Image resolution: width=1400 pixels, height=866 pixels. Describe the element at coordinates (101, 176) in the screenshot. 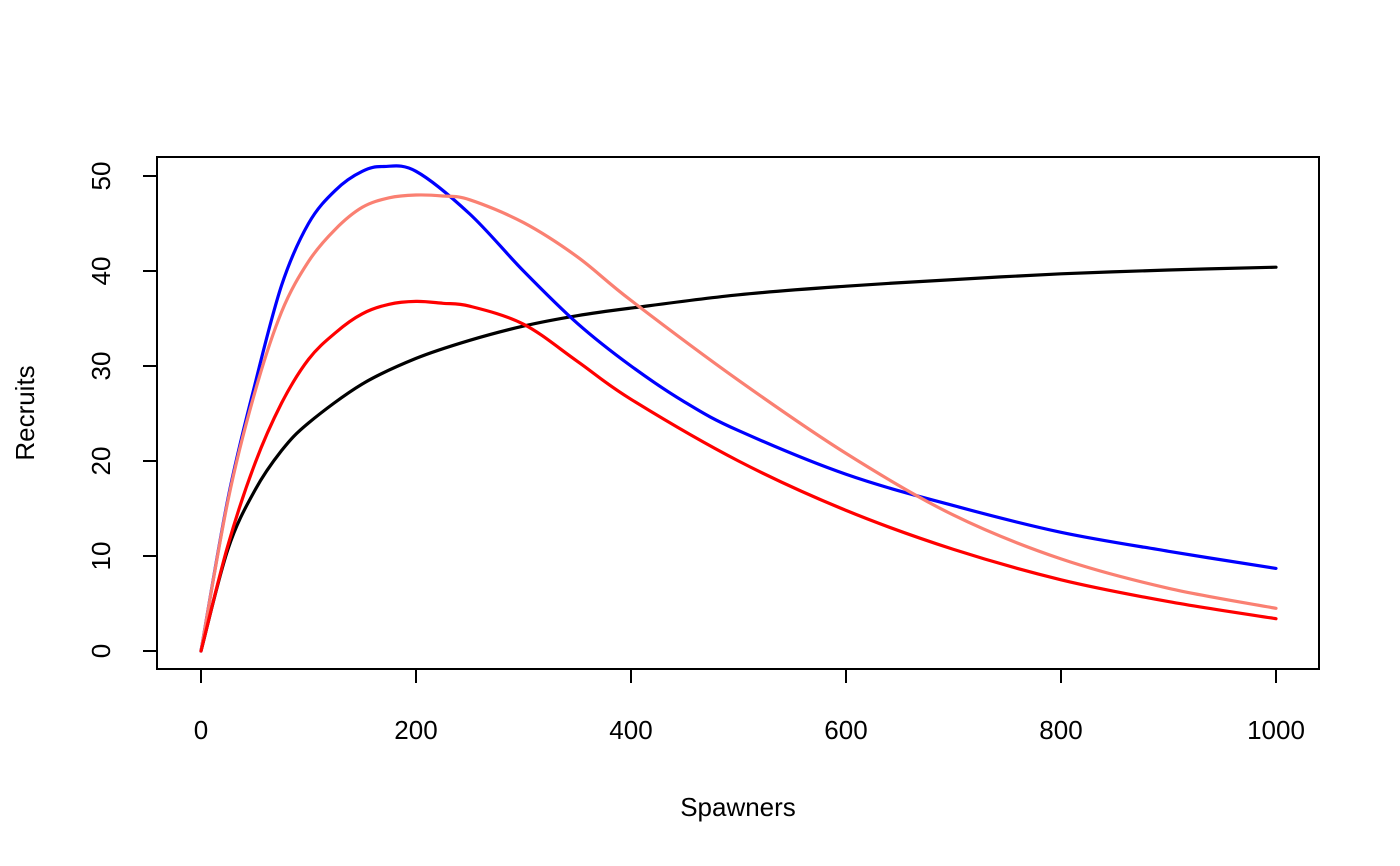

I see `y-tick-label: 50` at that location.